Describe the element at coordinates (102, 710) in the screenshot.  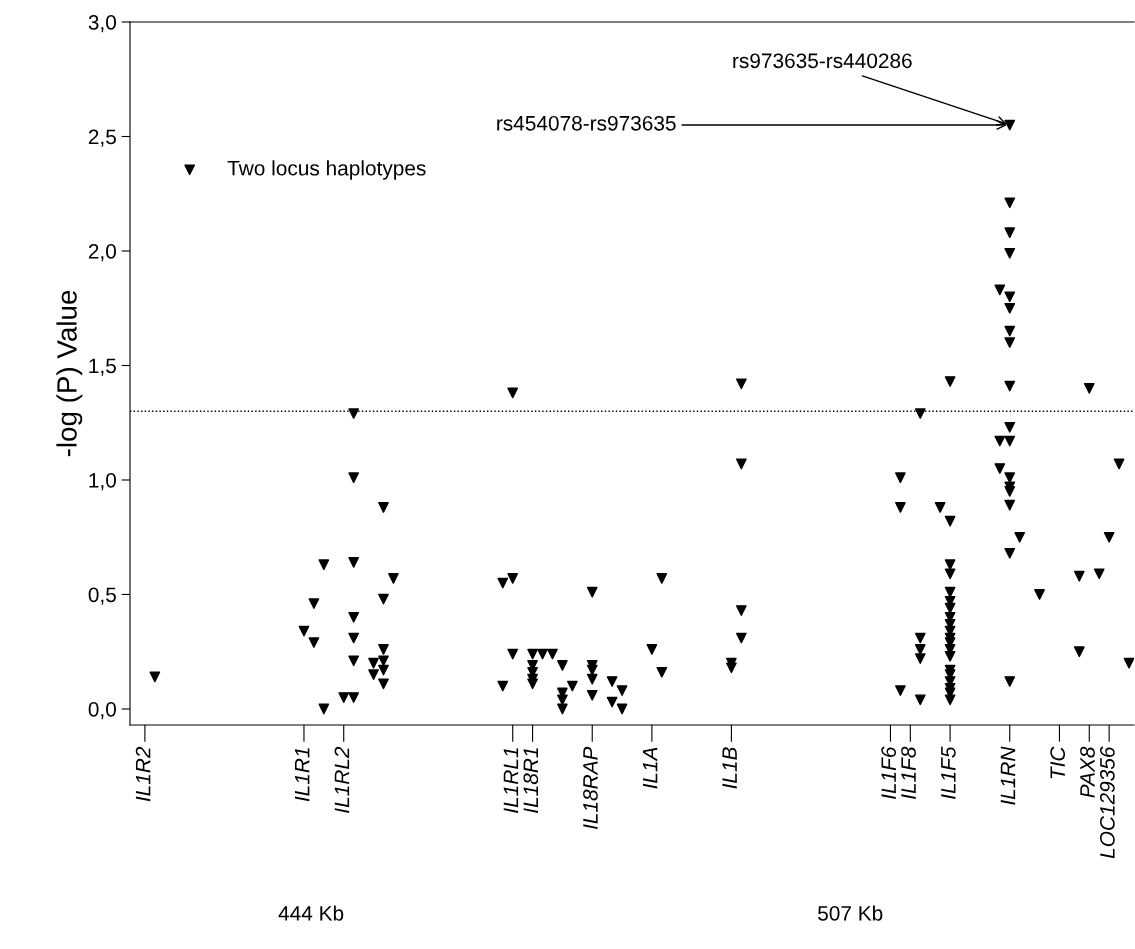
I see `y-tick-label: 0,0` at that location.